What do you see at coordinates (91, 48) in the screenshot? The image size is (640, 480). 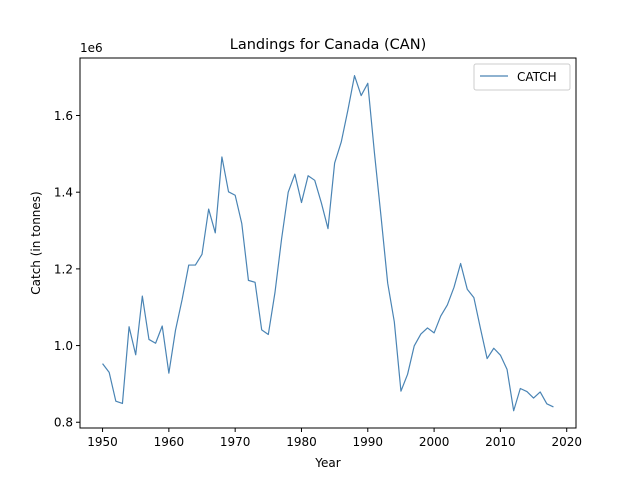 I see `y-axis-offset-label: 1e6` at bounding box center [91, 48].